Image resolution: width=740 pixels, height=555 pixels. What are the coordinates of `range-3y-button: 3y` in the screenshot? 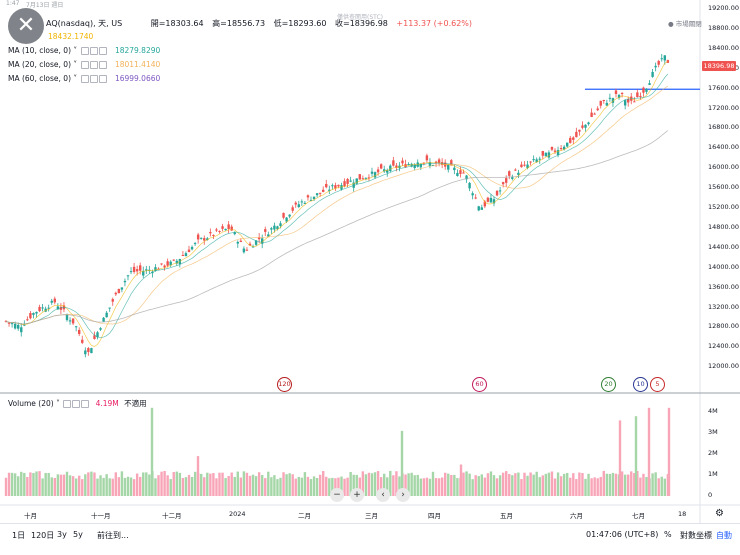 It's located at (62, 534).